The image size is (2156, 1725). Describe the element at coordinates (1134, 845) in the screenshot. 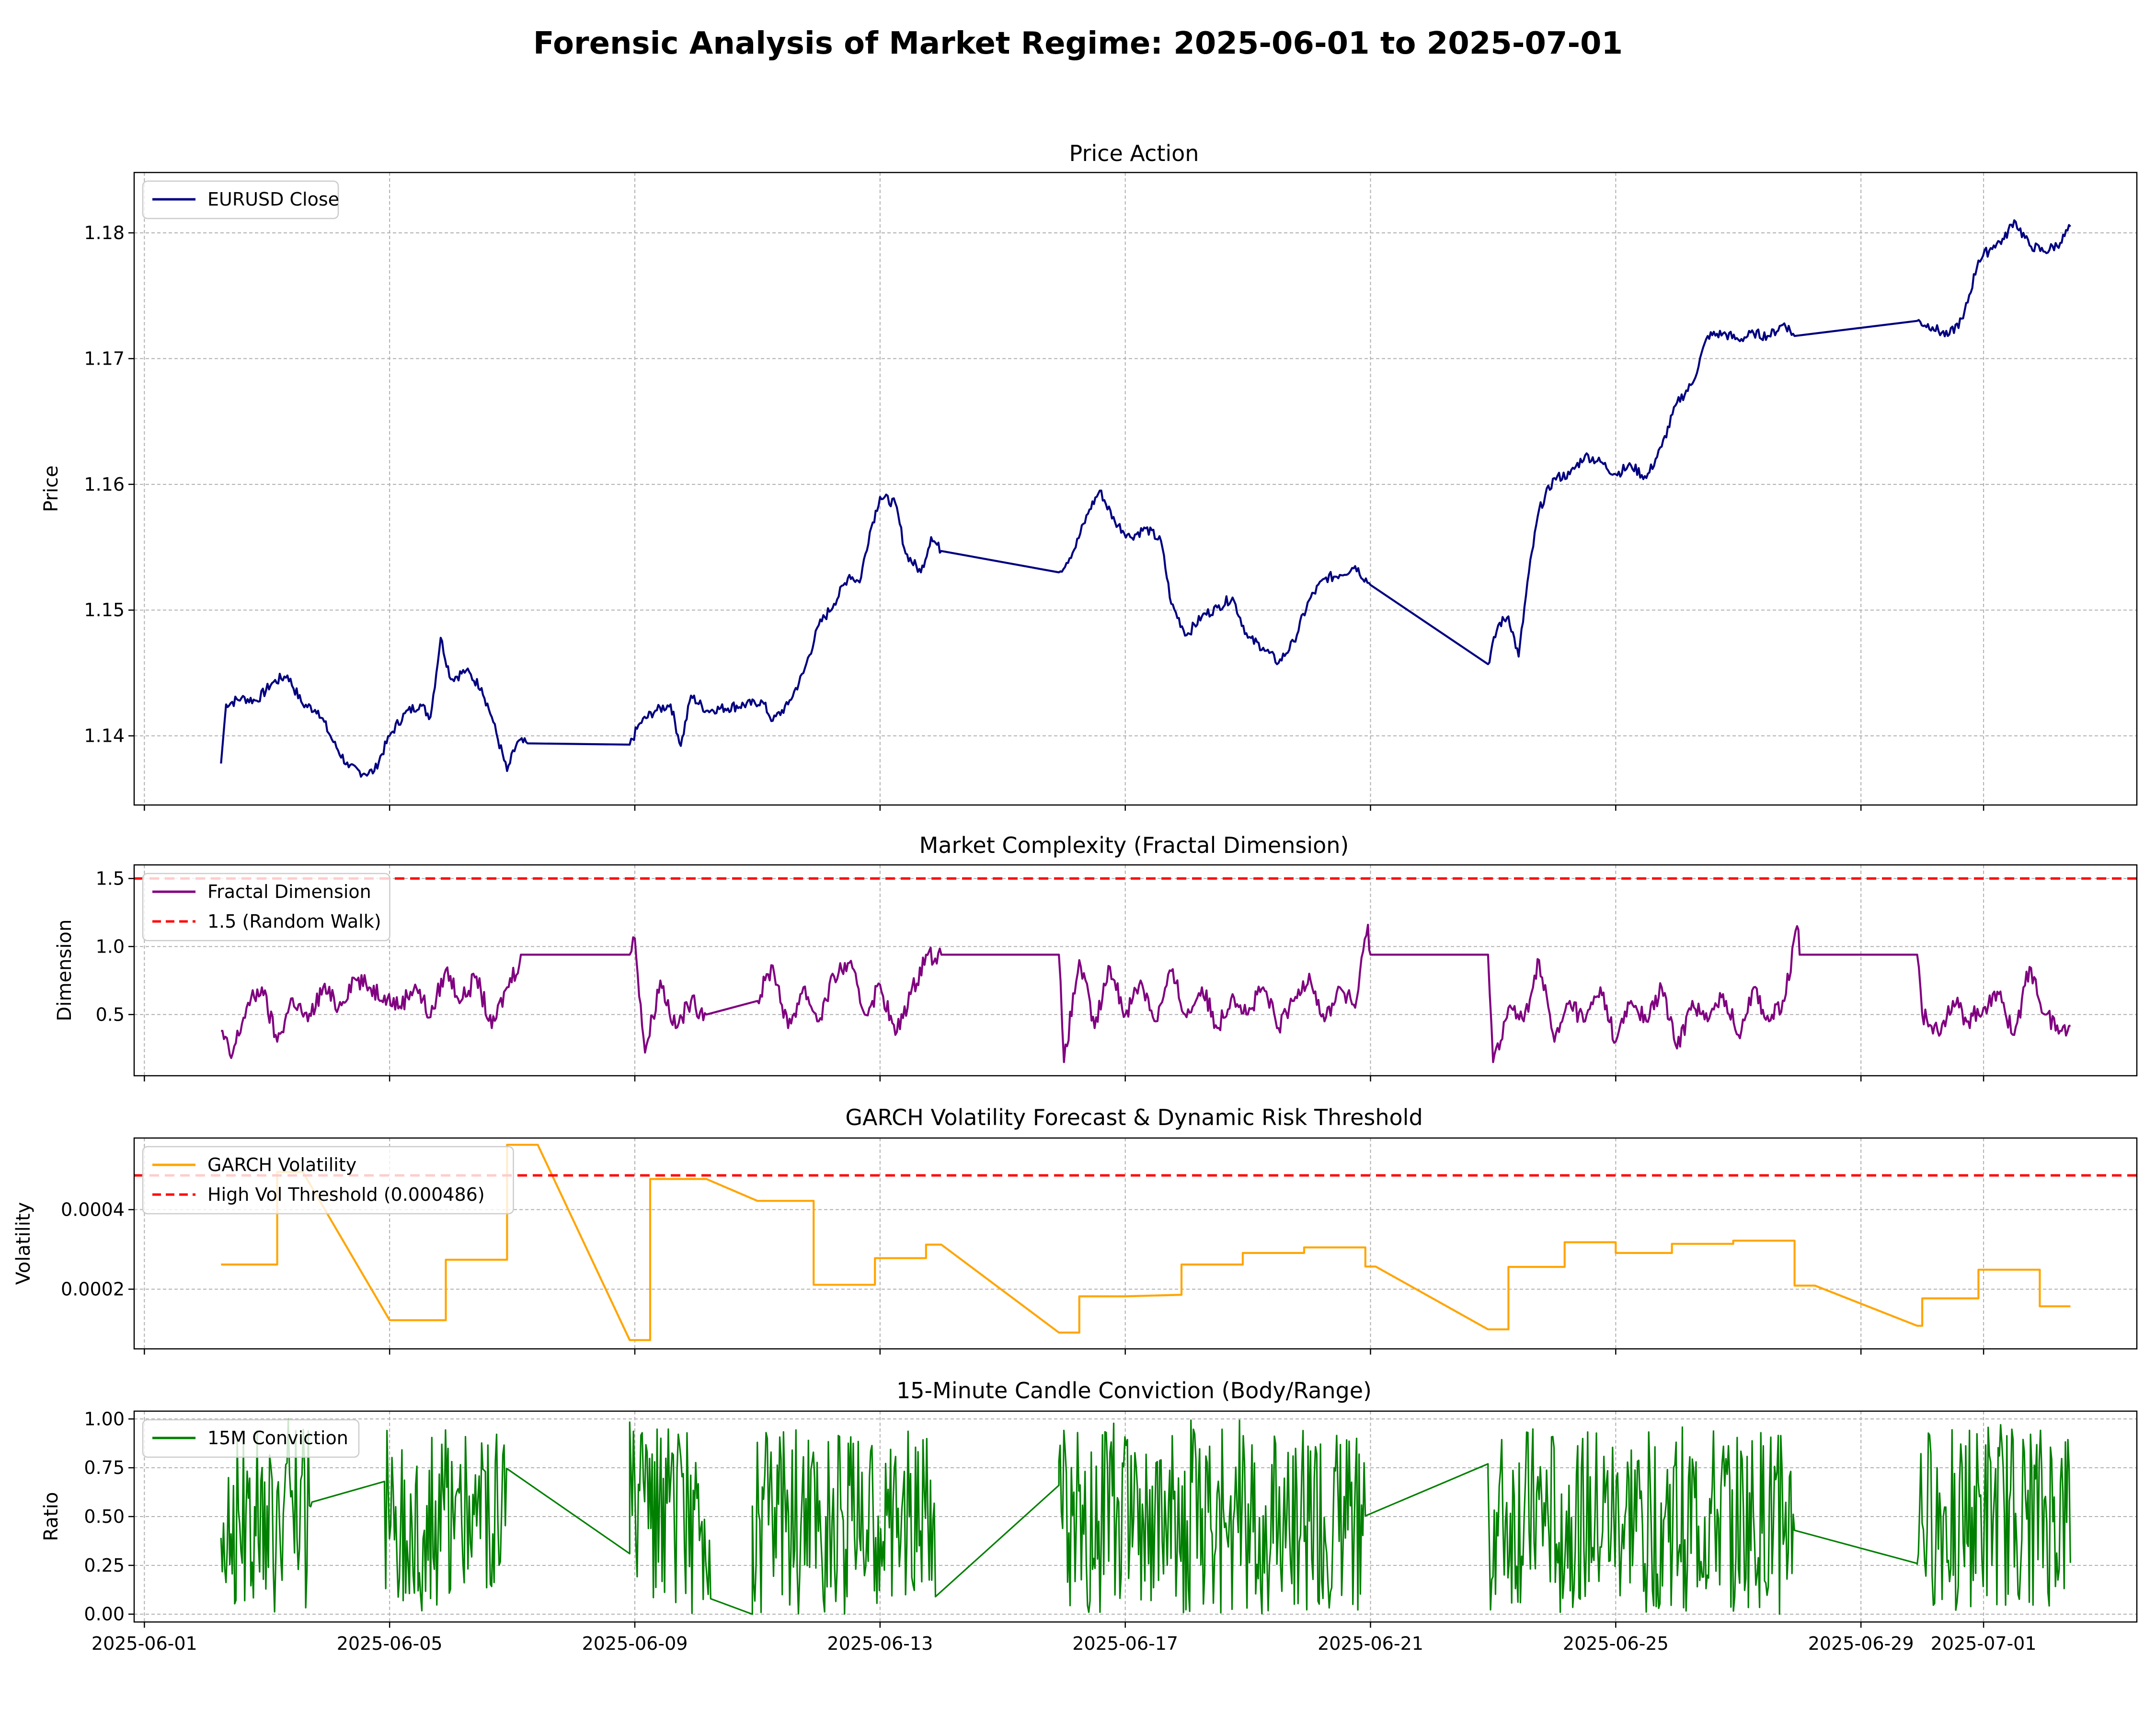

I see `fractal-dimension-title: Market Complexity (Fractal Dimension)` at that location.